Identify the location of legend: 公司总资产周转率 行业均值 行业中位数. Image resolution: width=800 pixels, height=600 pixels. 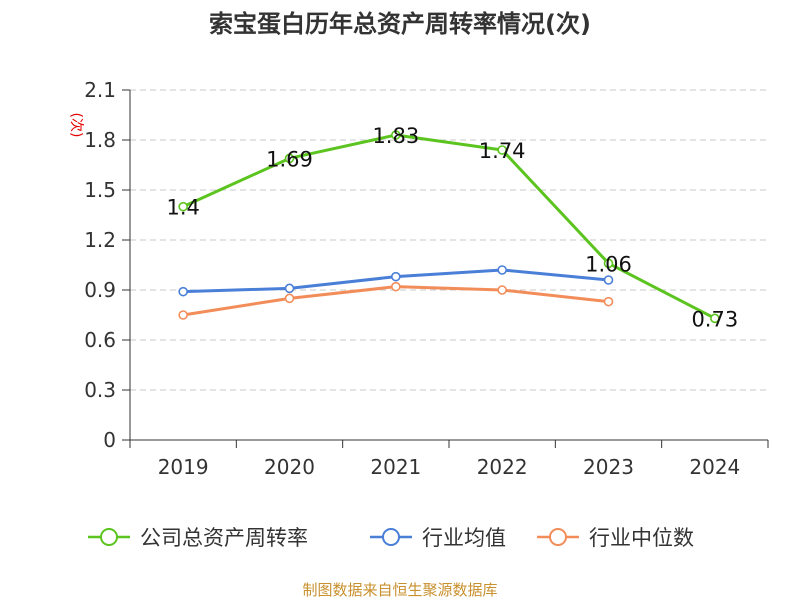
(391, 538).